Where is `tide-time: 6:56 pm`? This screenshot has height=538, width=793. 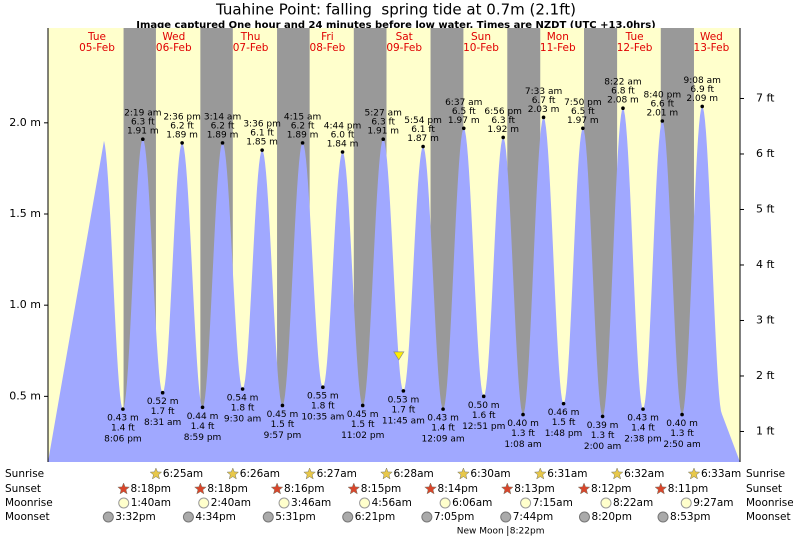 tide-time: 6:56 pm is located at coordinates (503, 112).